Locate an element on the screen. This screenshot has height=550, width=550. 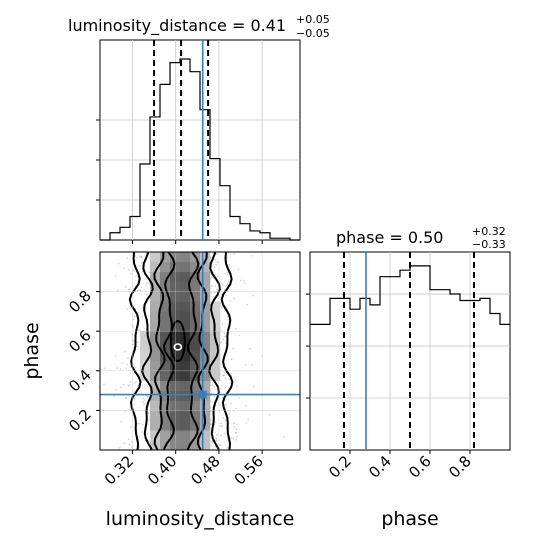
title-phase-upper: +0.32 is located at coordinates (489, 231).